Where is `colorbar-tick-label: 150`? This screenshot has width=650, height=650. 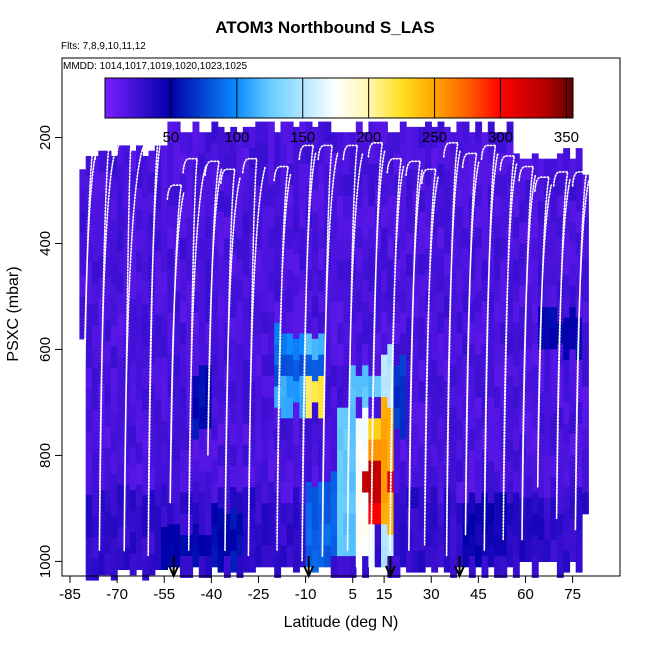
colorbar-tick-label: 150 is located at coordinates (302, 137).